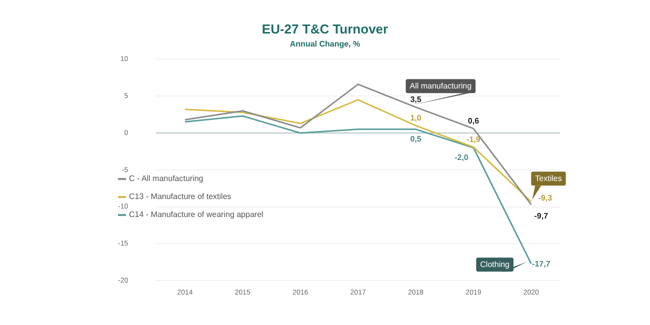  I want to click on data-label: 3,5, so click(416, 99).